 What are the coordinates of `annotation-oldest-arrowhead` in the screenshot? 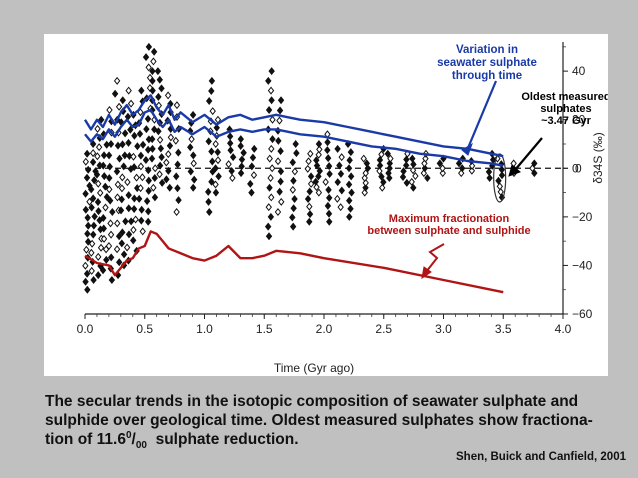 It's located at (514, 170).